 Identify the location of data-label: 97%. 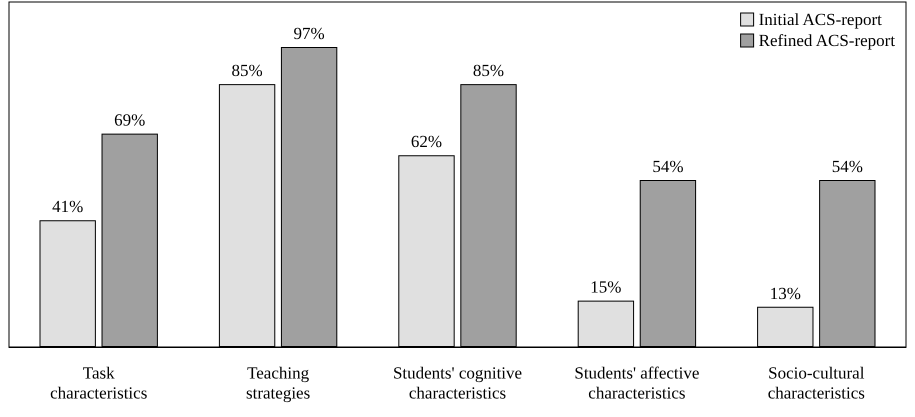
(309, 33).